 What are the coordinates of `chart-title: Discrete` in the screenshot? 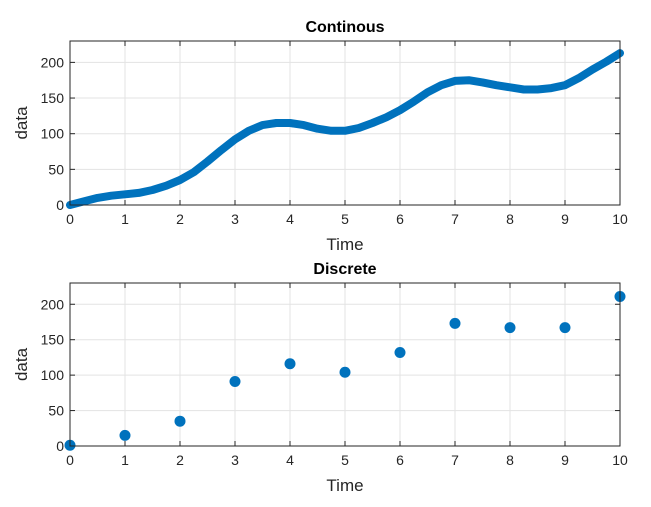 It's located at (344, 269).